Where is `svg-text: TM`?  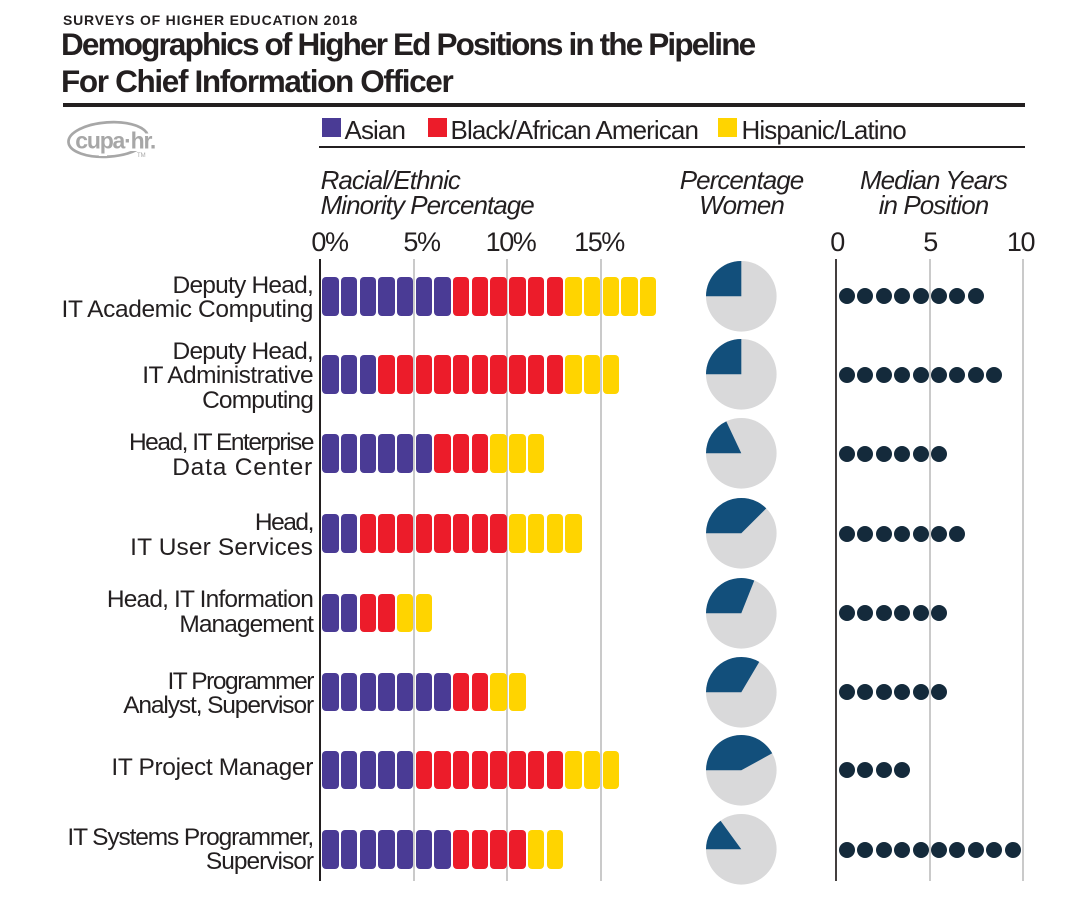
svg-text: TM is located at coordinates (141, 156).